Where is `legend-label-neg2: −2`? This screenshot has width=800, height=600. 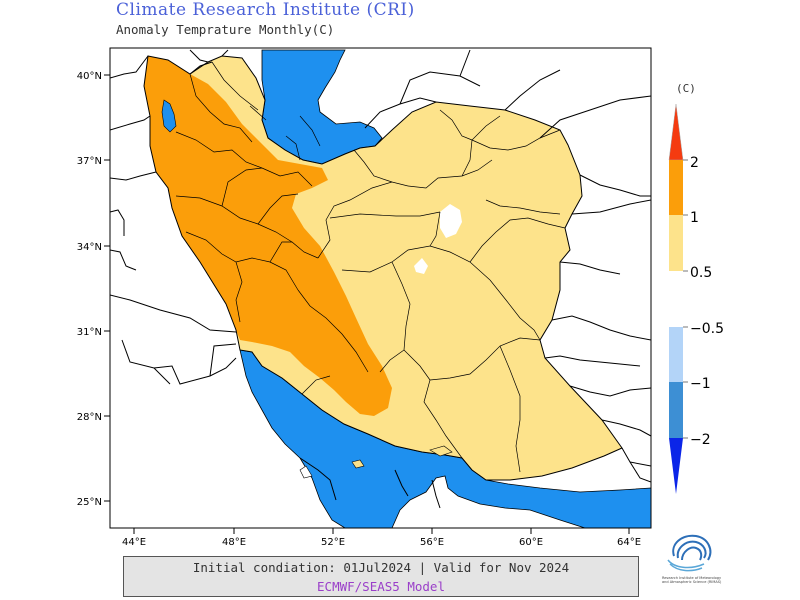 legend-label-neg2: −2 is located at coordinates (700, 440).